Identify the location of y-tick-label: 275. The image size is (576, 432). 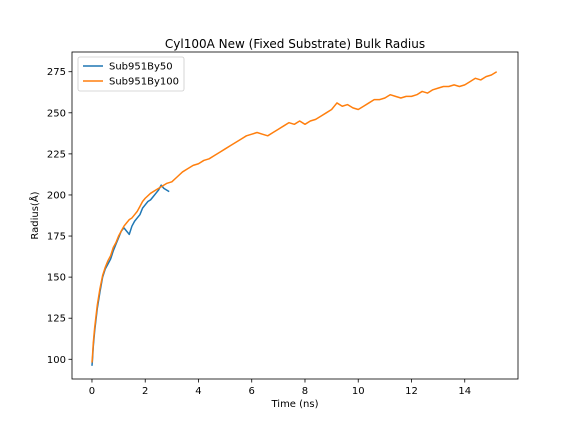
(56, 72).